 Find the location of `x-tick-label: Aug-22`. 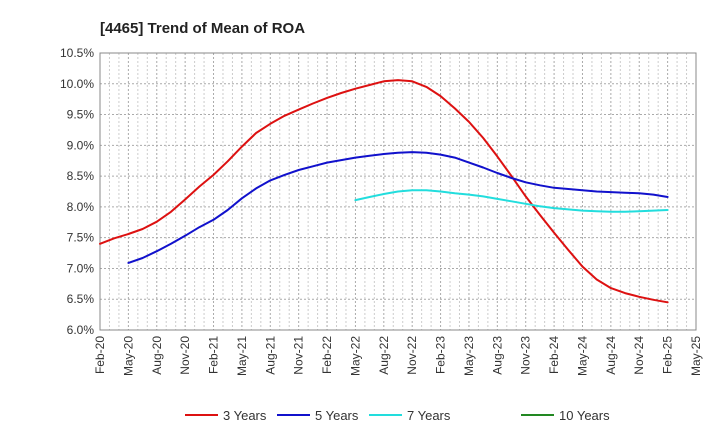

x-tick-label: Aug-22 is located at coordinates (384, 355).